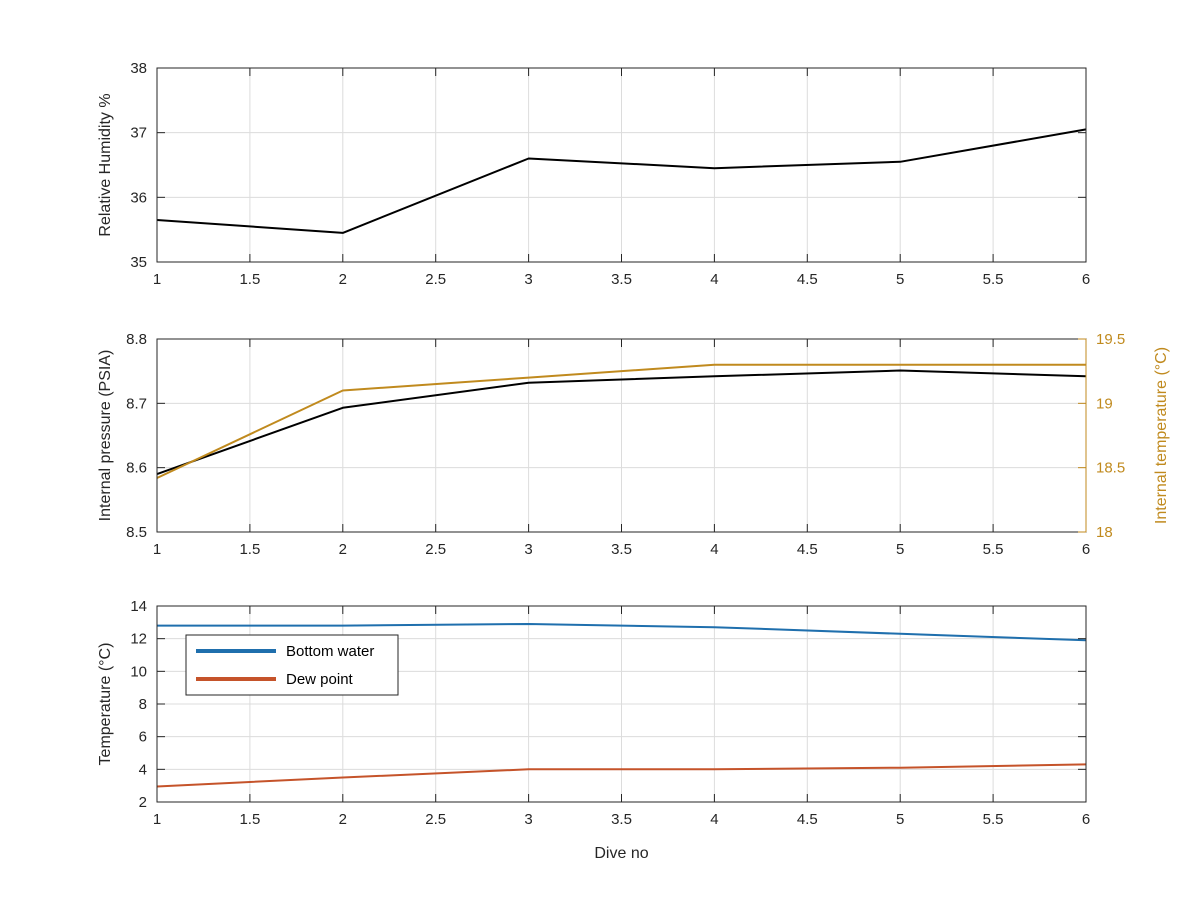 This screenshot has width=1200, height=905. Describe the element at coordinates (105, 164) in the screenshot. I see `panel-1-y-axis-label: Relative Humidity %` at that location.